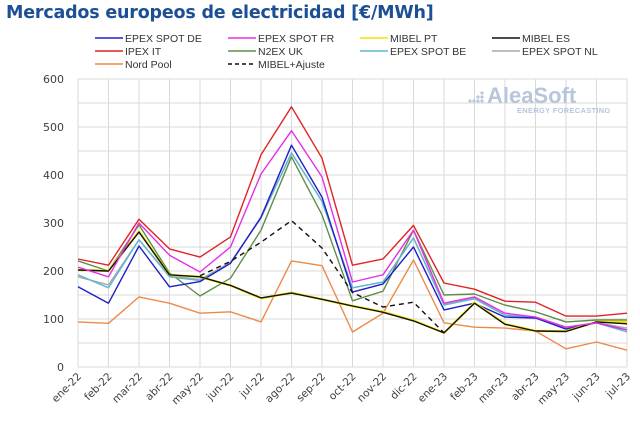 The image size is (640, 444). What do you see at coordinates (322, 276) in the screenshot?
I see `series-line-mibel-ajuste` at bounding box center [322, 276].